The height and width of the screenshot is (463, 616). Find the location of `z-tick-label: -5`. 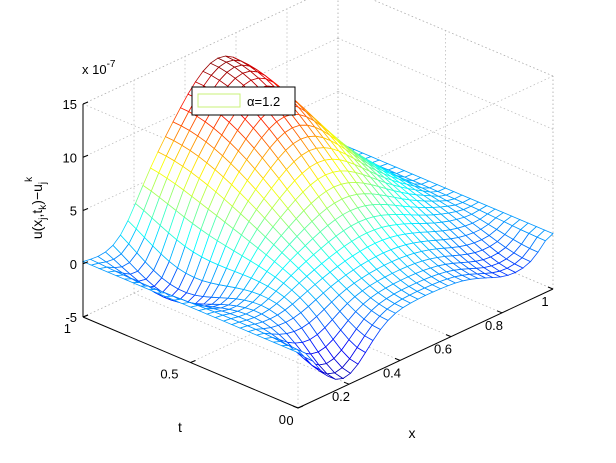

z-tick-label: -5 is located at coordinates (71, 317).